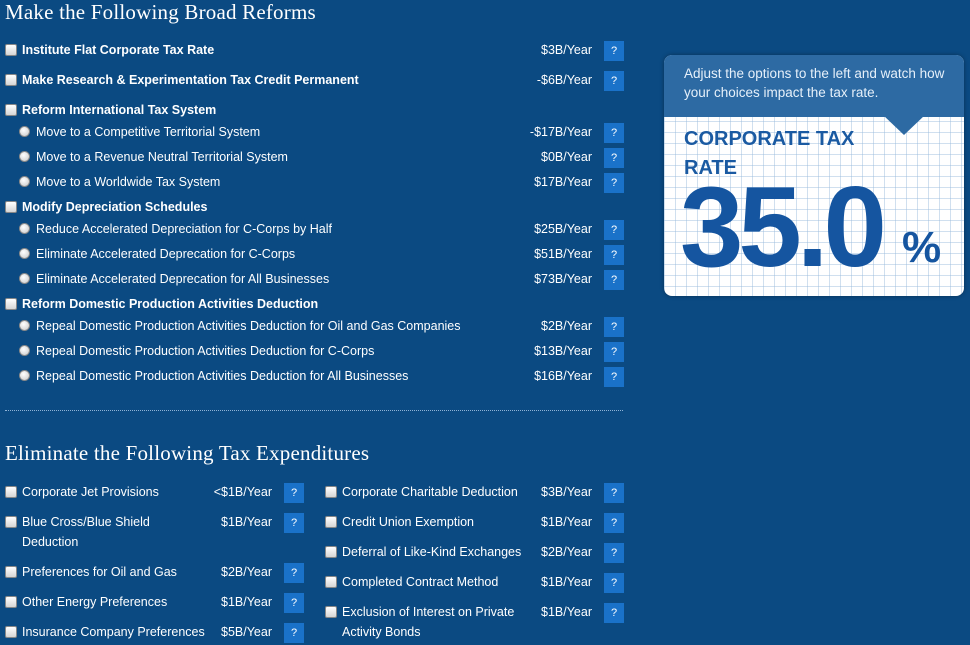  Describe the element at coordinates (564, 80) in the screenshot. I see `reform-cost: -$6B/Year` at that location.